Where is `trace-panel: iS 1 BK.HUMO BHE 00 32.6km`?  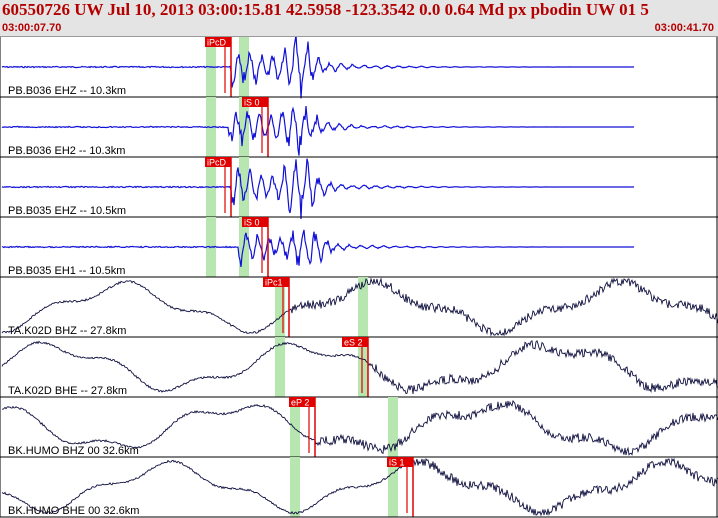
trace-panel: iS 1 BK.HUMO BHE 00 32.6km is located at coordinates (359, 487).